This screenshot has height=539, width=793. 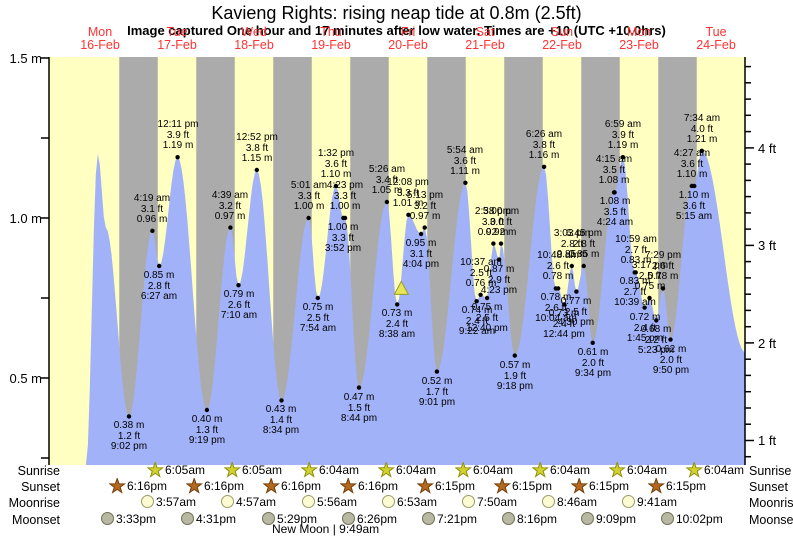 What do you see at coordinates (417, 501) in the screenshot?
I see `moonrise-time: 6:53am` at bounding box center [417, 501].